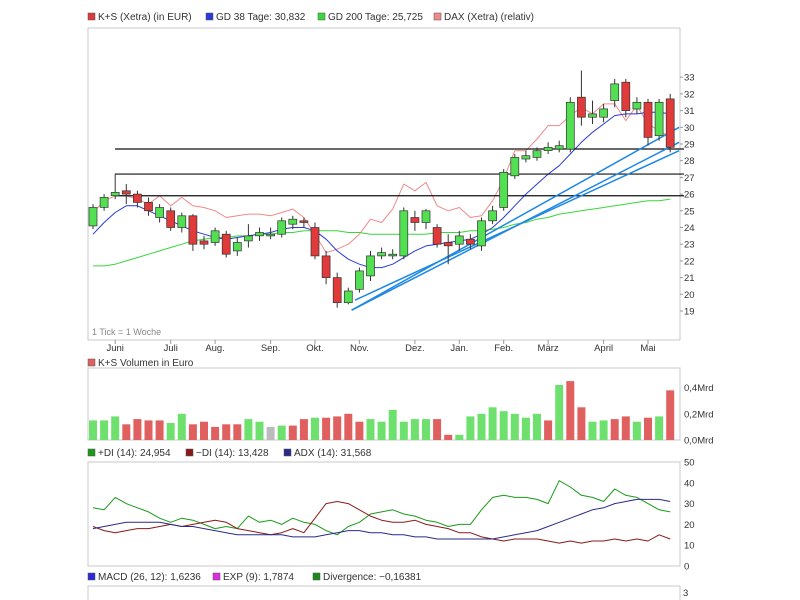 This screenshot has width=800, height=600. What do you see at coordinates (333, 453) in the screenshot?
I see `legend-adx: ADX (14): 31,568` at bounding box center [333, 453].